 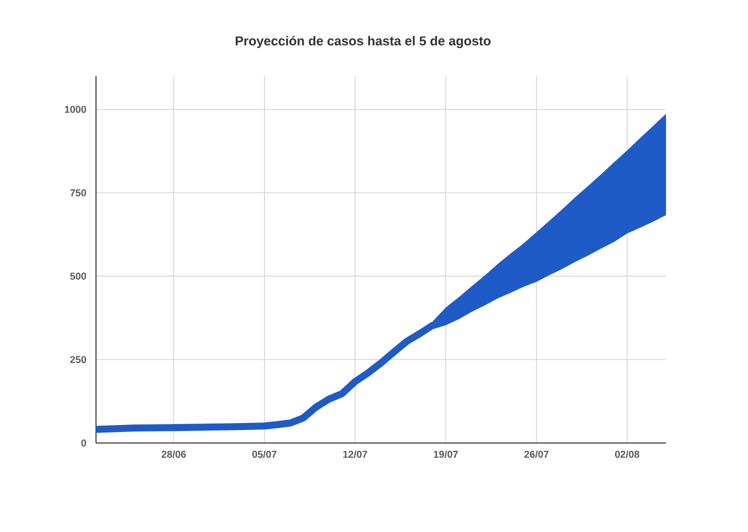 What do you see at coordinates (355, 454) in the screenshot?
I see `x-tick-label: 12/07` at bounding box center [355, 454].